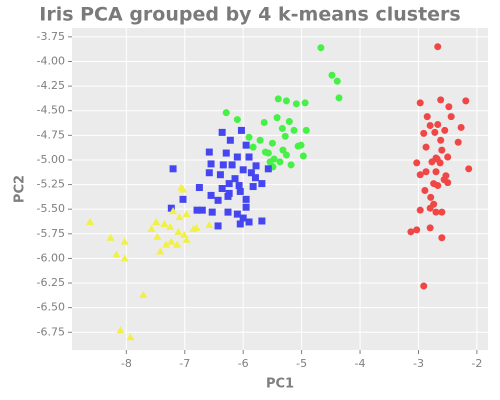  I want to click on y-tick-label: -6.50, so click(51, 307).